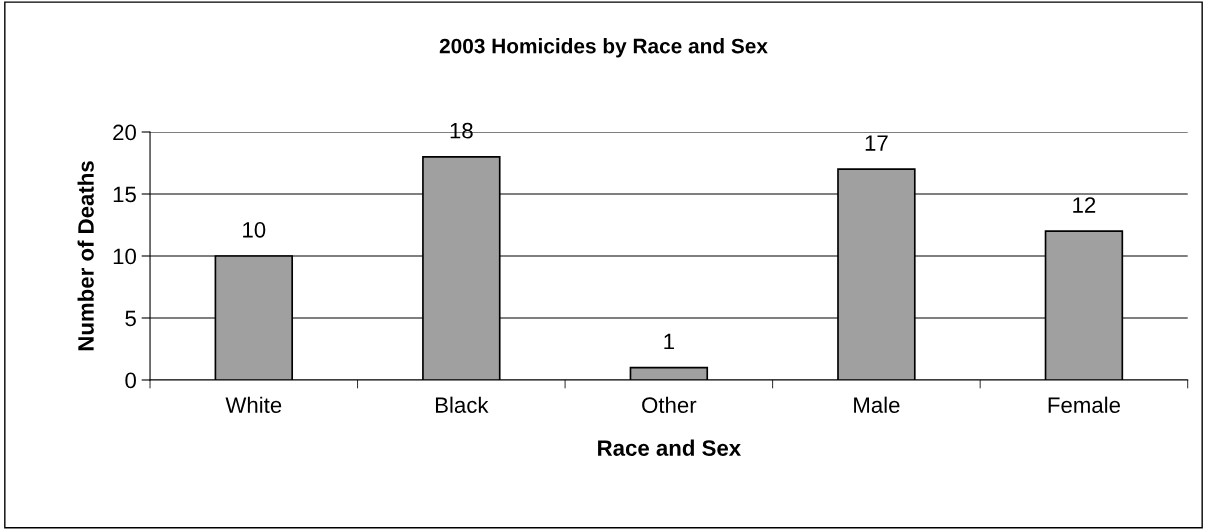 The image size is (1207, 531). Describe the element at coordinates (877, 404) in the screenshot. I see `x-tick-label: Male` at that location.